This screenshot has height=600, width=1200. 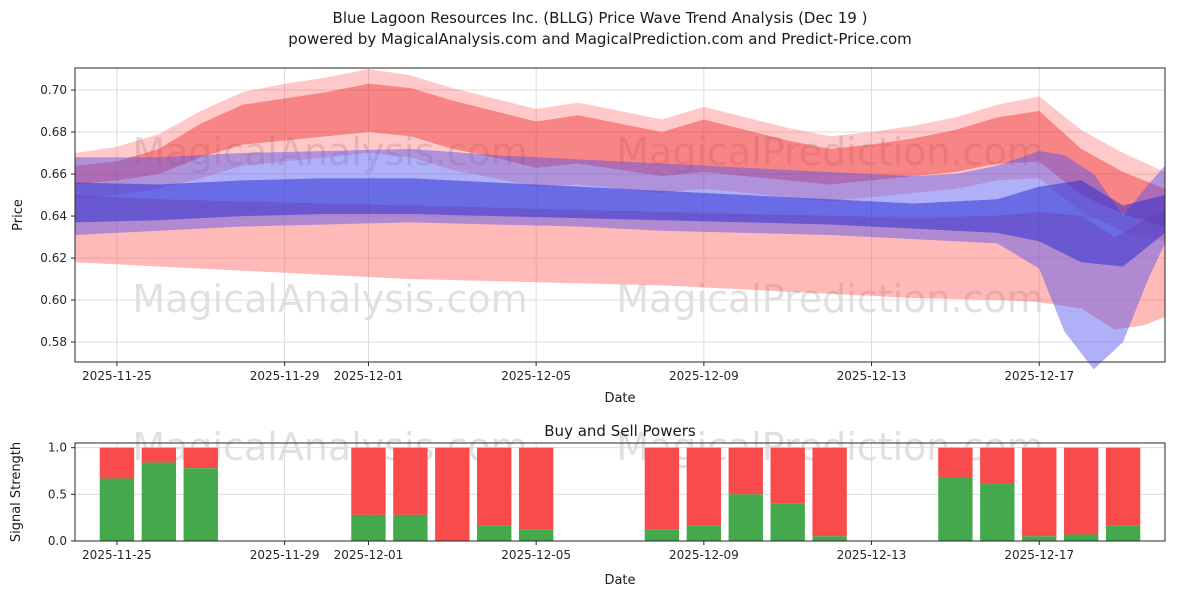 I want to click on price-ytick-label: 0.70, so click(x=53, y=90).